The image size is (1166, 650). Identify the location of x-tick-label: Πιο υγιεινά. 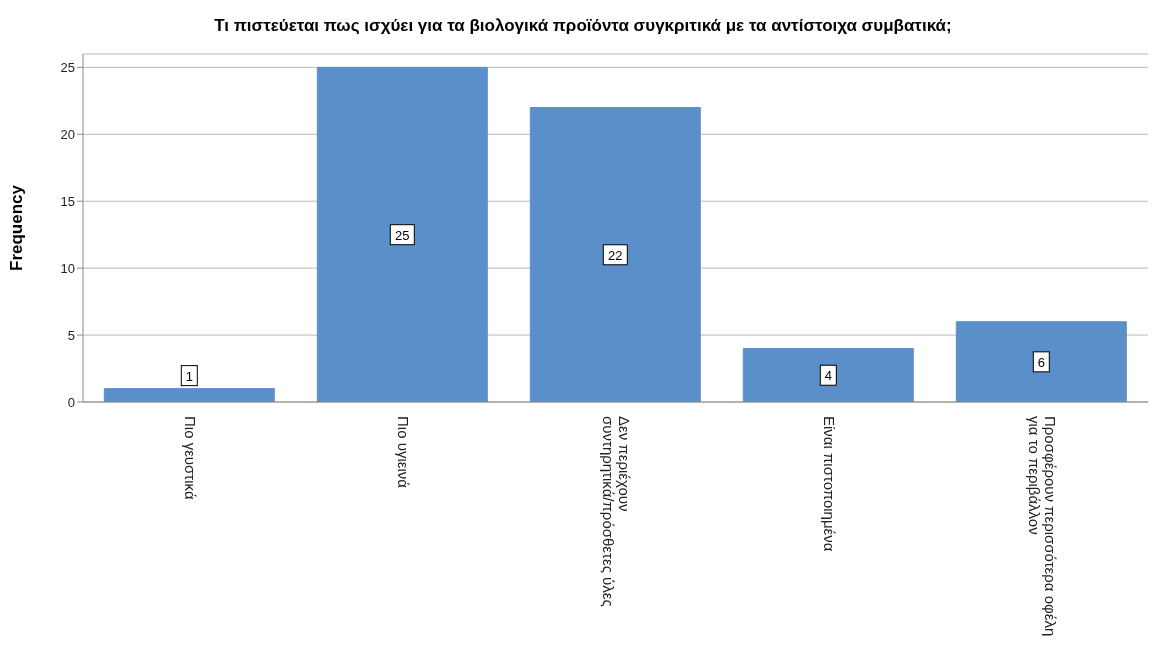
(403, 452).